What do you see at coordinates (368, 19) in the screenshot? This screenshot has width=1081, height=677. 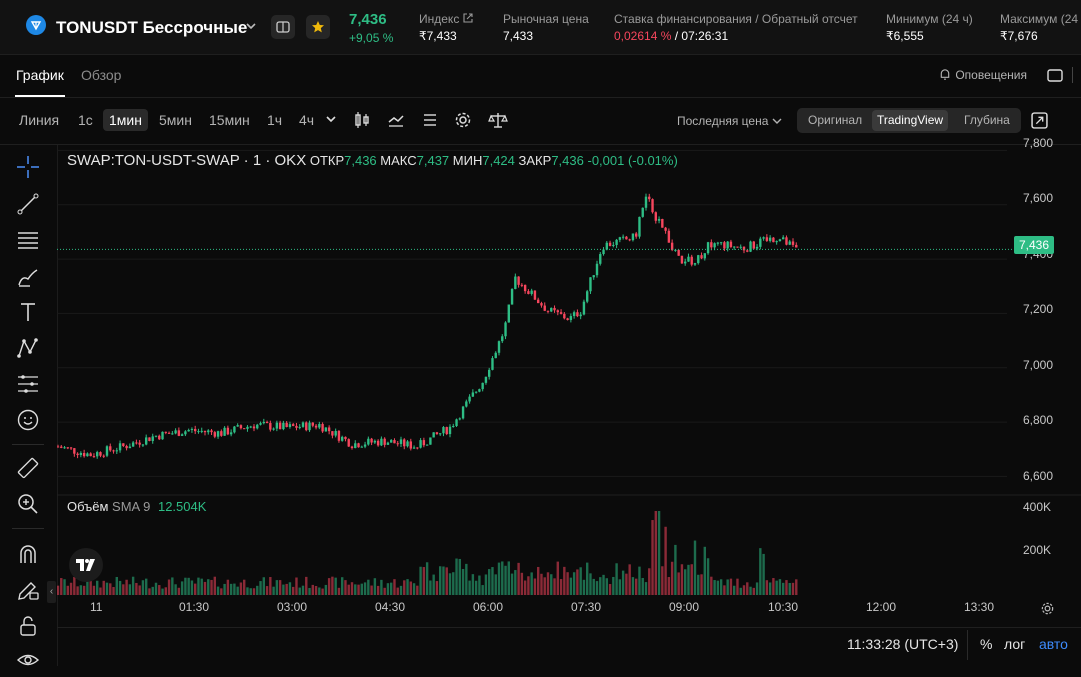 I see `last-price: 7,436` at bounding box center [368, 19].